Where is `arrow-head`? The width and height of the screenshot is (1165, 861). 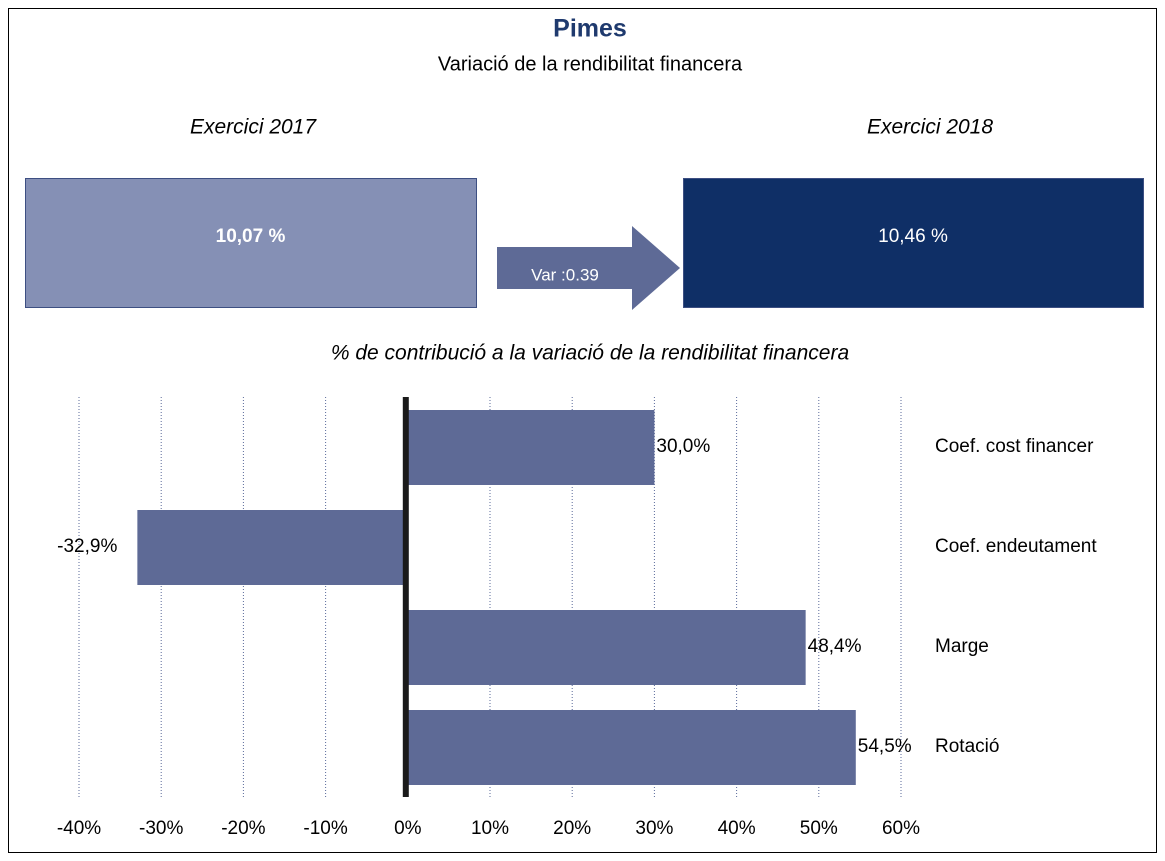 arrow-head is located at coordinates (656, 268).